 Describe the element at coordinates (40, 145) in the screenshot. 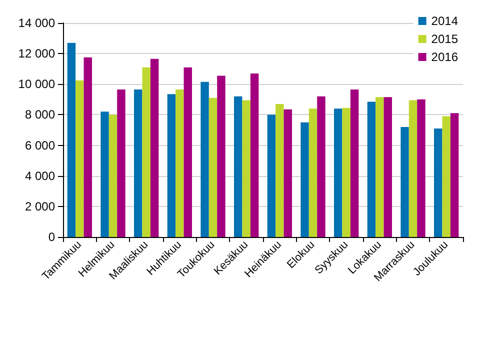

I see `y-tick-label: 6 000` at that location.